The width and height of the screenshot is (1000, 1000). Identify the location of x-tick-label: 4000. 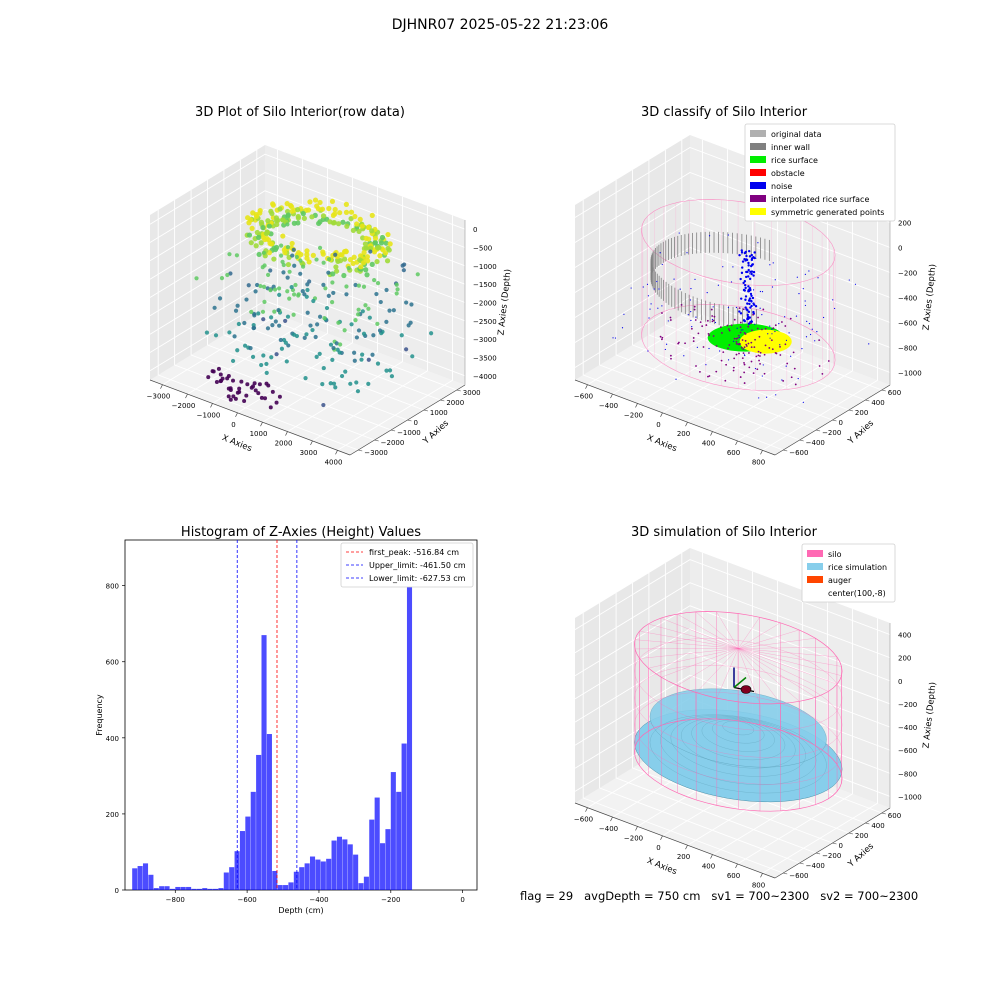
(334, 462).